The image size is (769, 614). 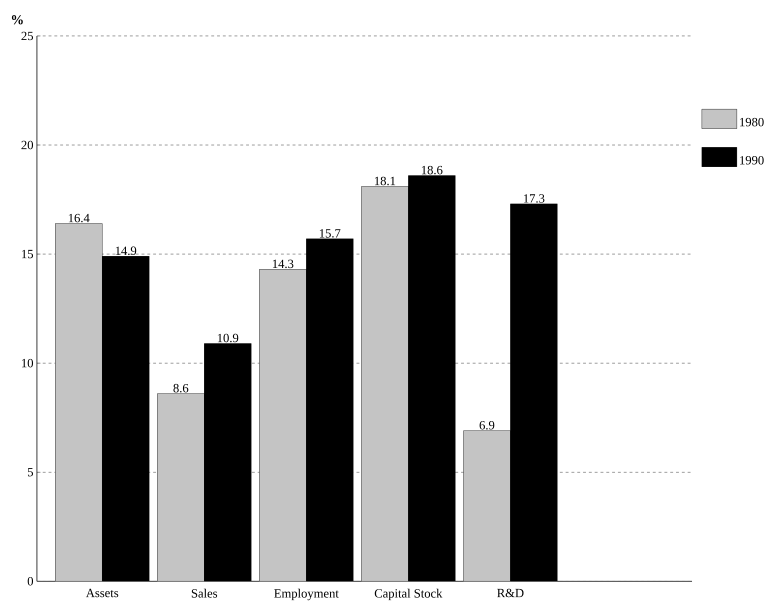 What do you see at coordinates (306, 594) in the screenshot?
I see `x-tick-label: Employment` at bounding box center [306, 594].